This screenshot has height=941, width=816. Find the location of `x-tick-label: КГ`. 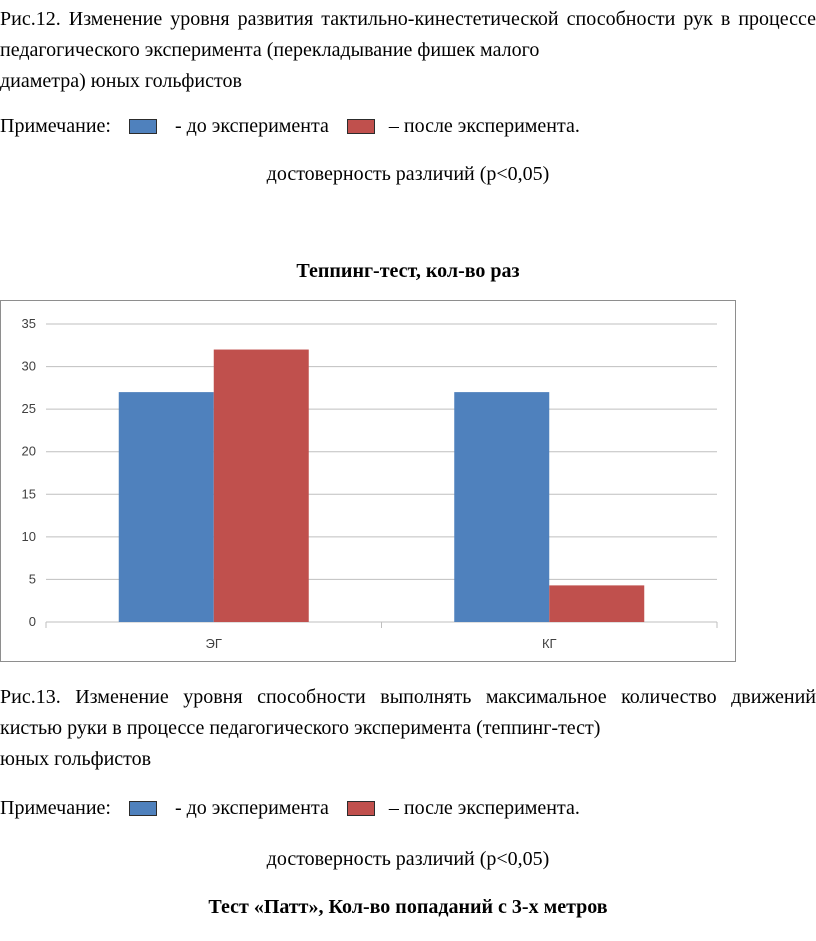

x-tick-label: КГ is located at coordinates (549, 643).